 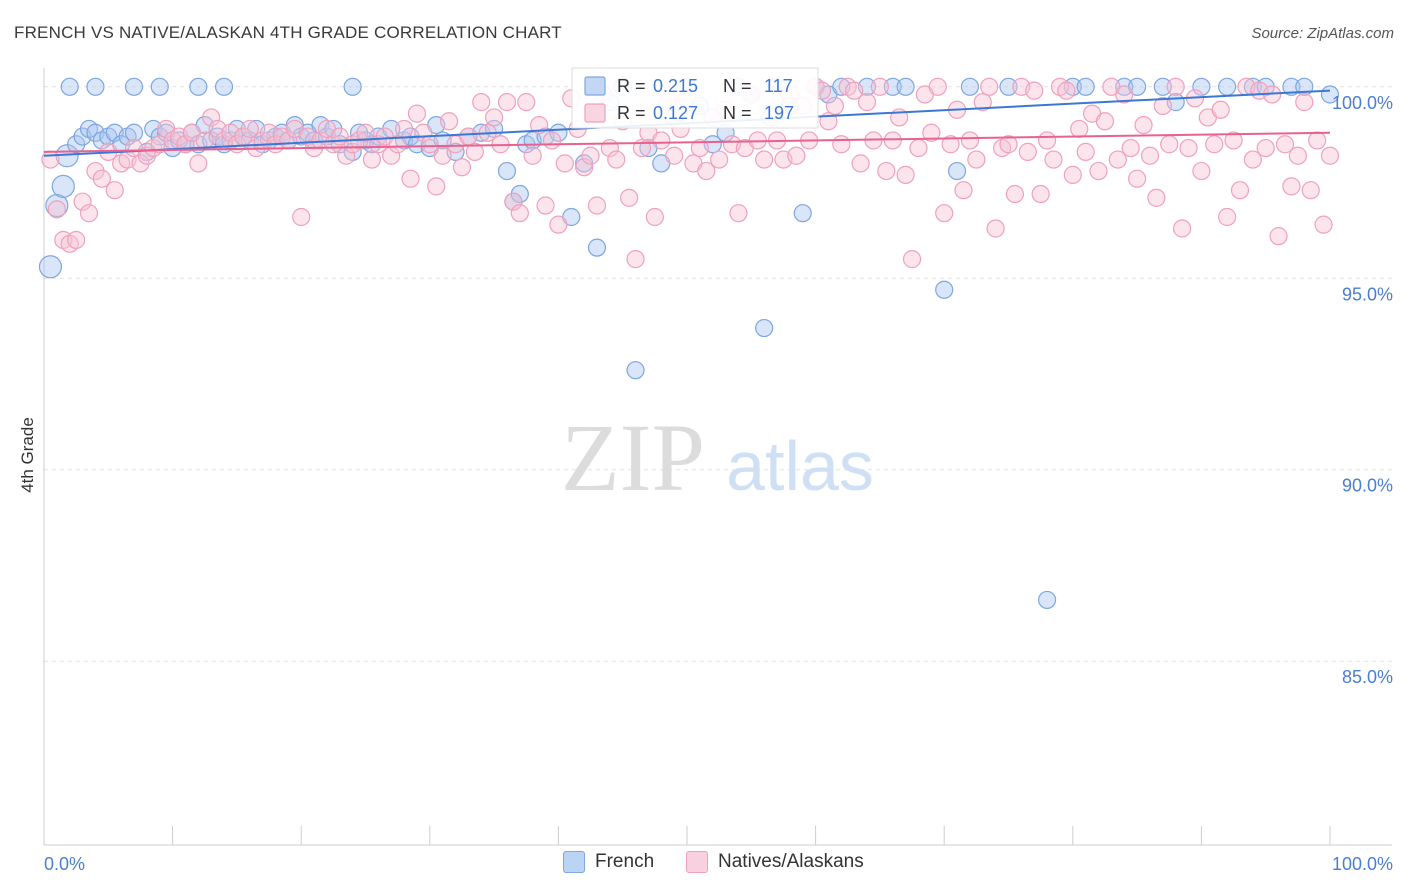 What do you see at coordinates (1367, 486) in the screenshot?
I see `y-tick-label-2: 90.0%` at bounding box center [1367, 486].